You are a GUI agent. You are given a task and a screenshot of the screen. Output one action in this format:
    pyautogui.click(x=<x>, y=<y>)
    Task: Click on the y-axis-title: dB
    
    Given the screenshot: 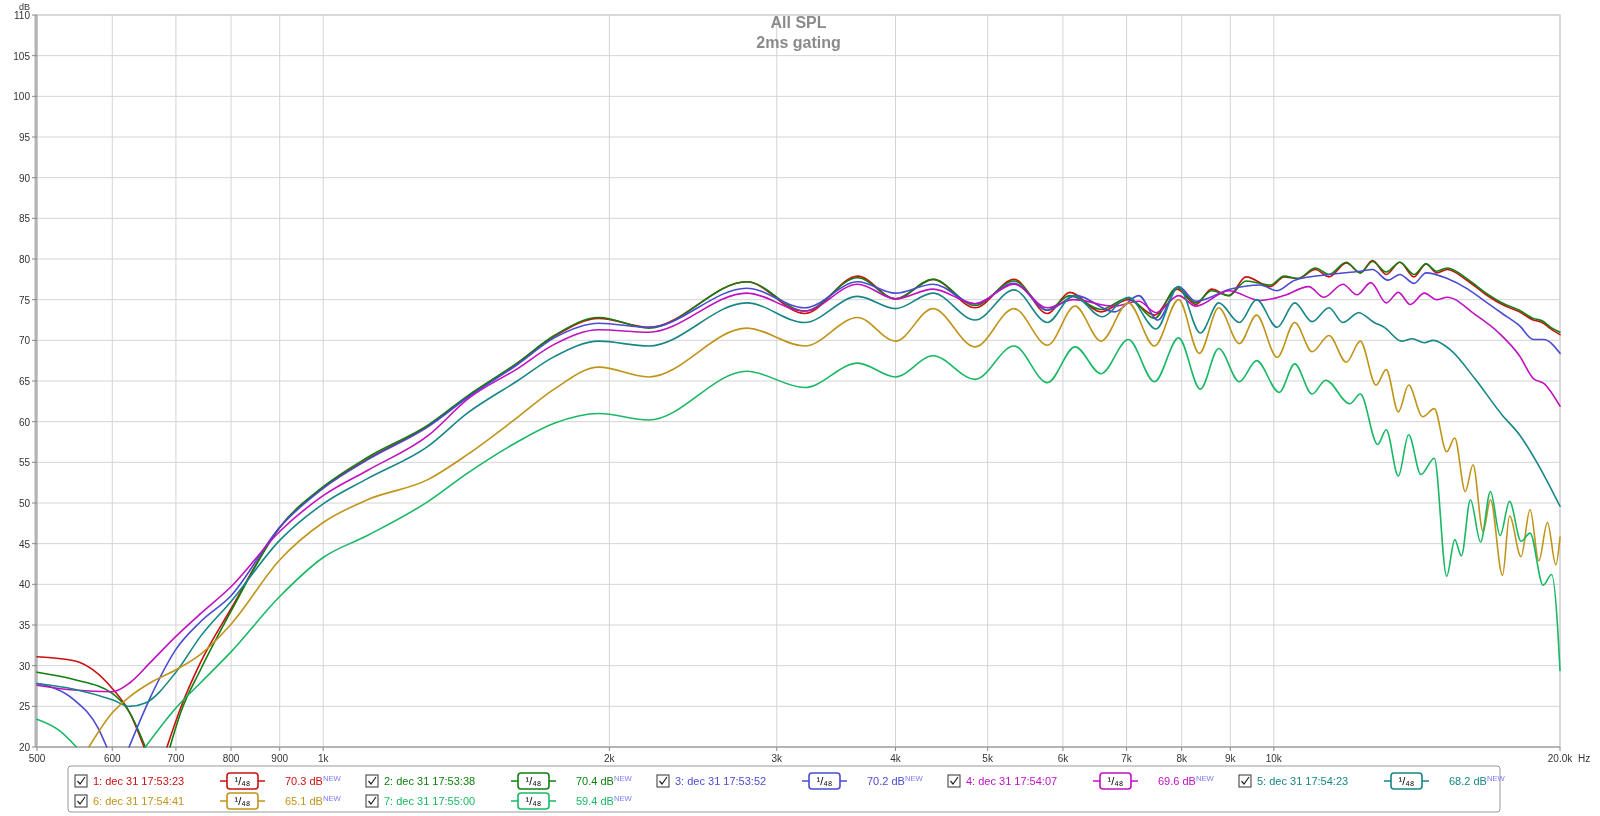 What is the action you would take?
    pyautogui.click(x=24, y=7)
    